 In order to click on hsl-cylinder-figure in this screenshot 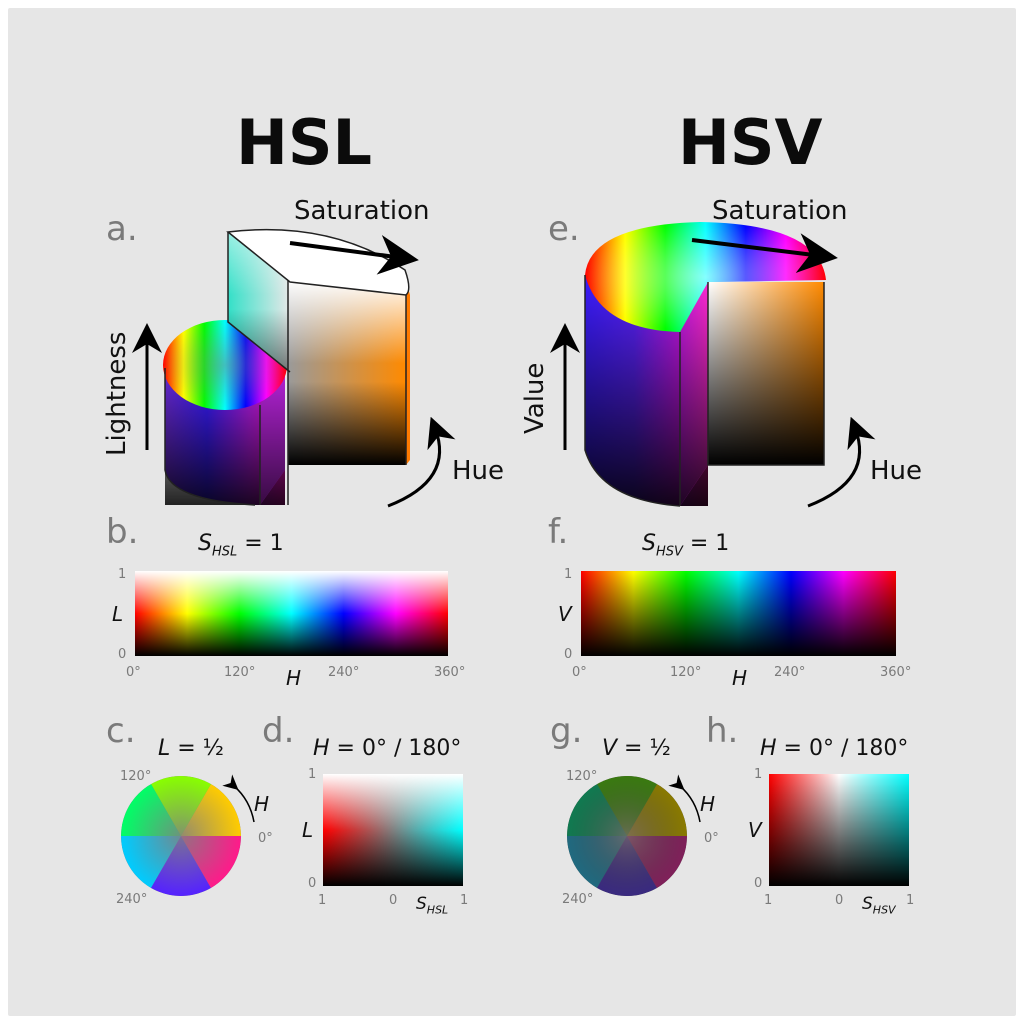, I will do `click(286, 367)`.